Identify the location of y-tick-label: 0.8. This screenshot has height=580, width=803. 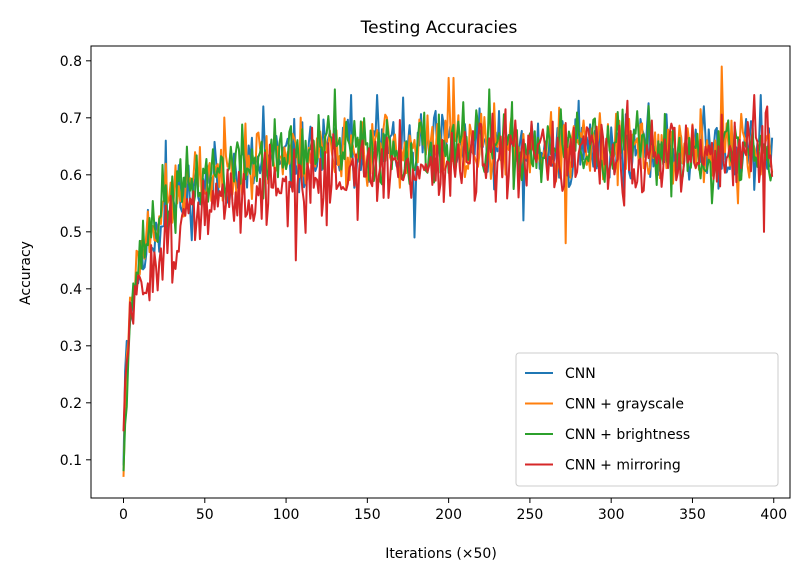
(71, 62).